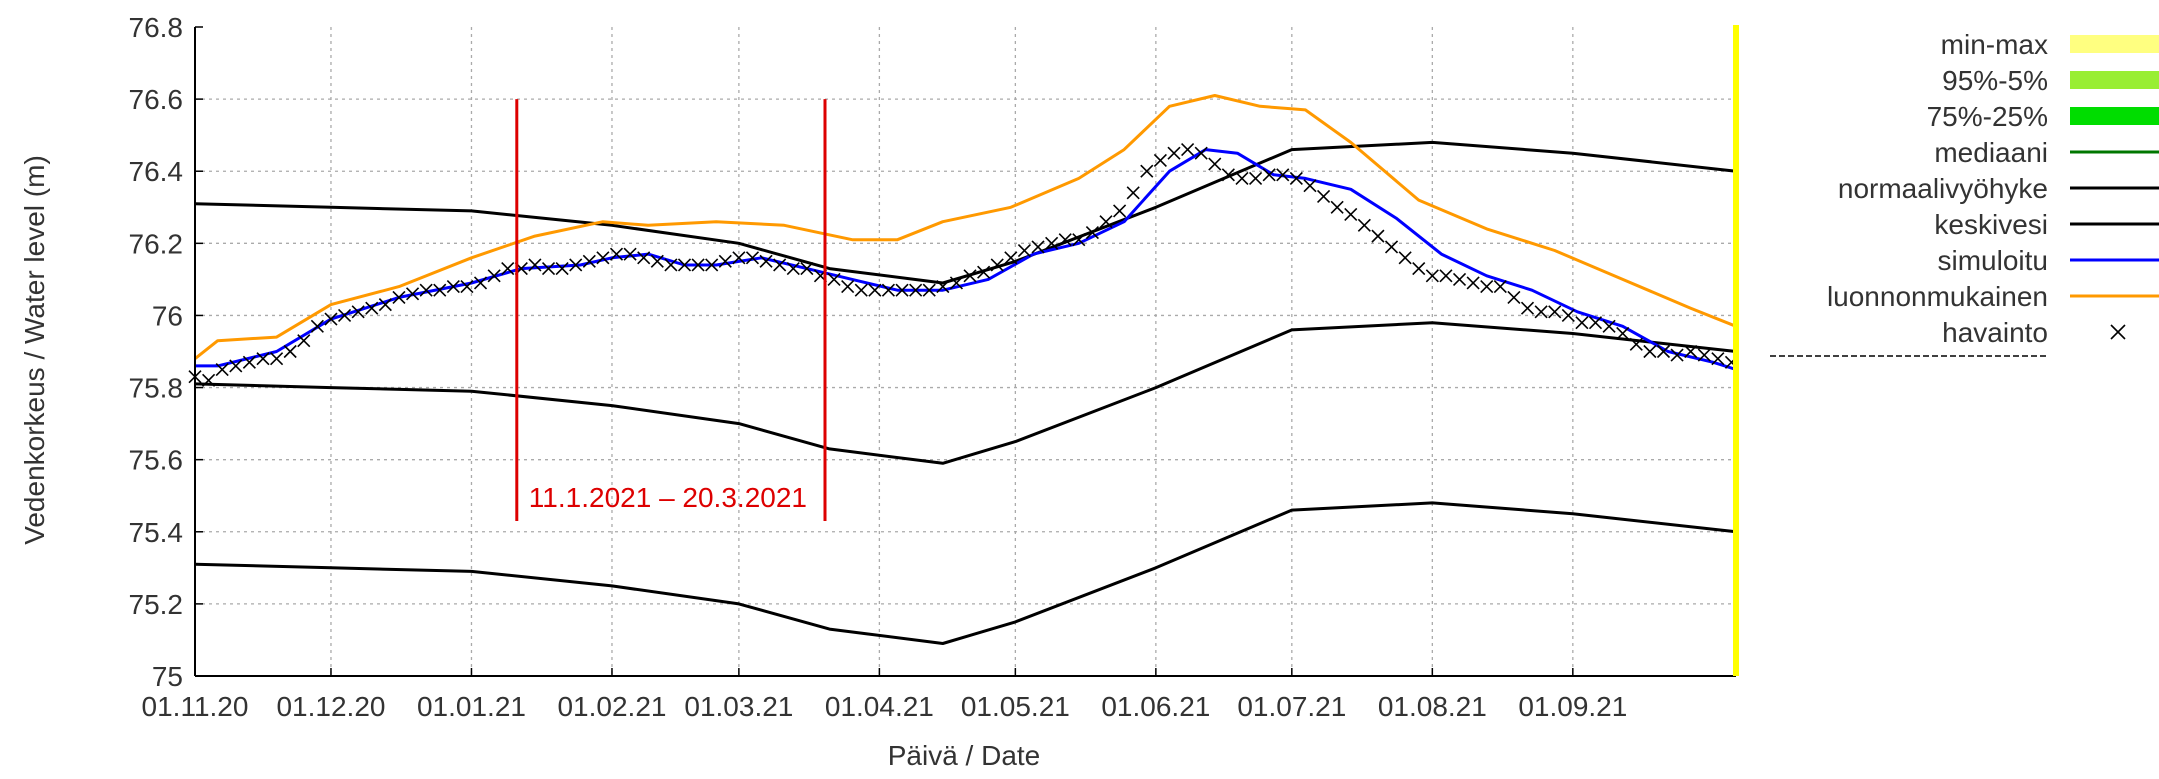  What do you see at coordinates (2114, 80) in the screenshot?
I see `legend-swatch` at bounding box center [2114, 80].